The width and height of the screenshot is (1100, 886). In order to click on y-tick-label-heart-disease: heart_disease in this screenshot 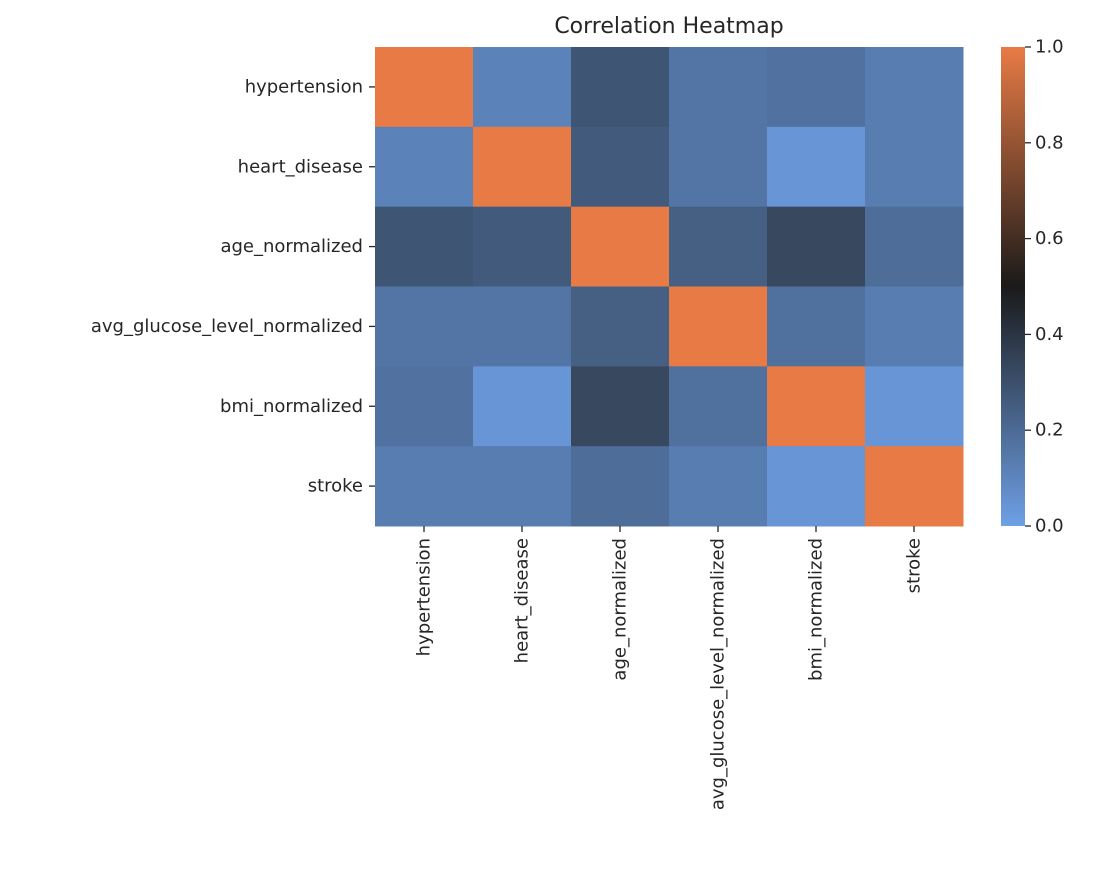, I will do `click(300, 166)`.